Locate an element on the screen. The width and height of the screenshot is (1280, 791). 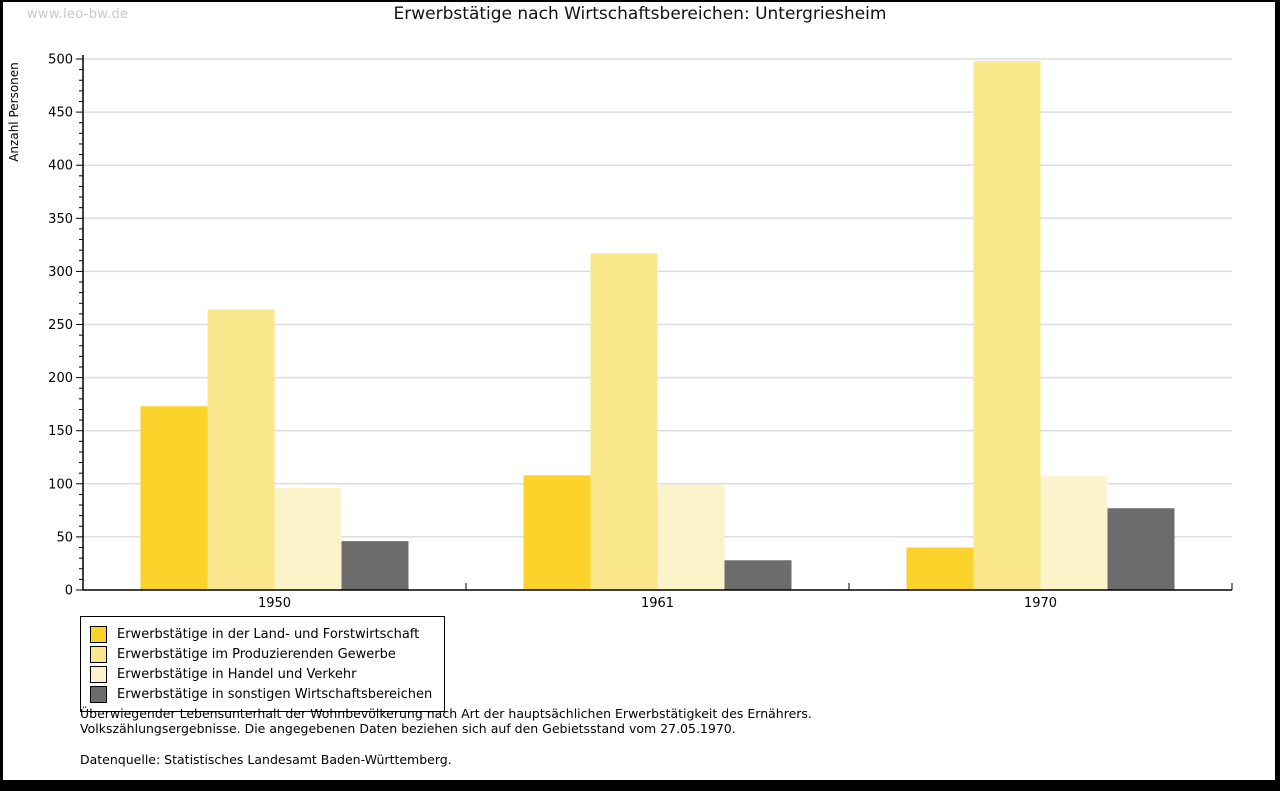
svg-text: 200 is located at coordinates (60, 378).